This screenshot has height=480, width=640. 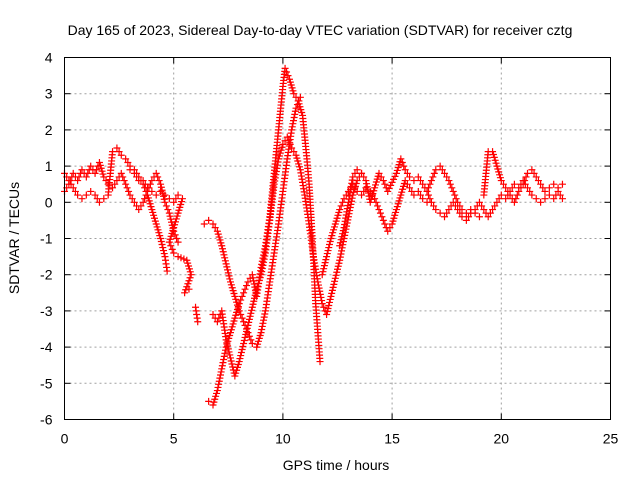 I want to click on x-tick-label: 25, so click(x=611, y=439).